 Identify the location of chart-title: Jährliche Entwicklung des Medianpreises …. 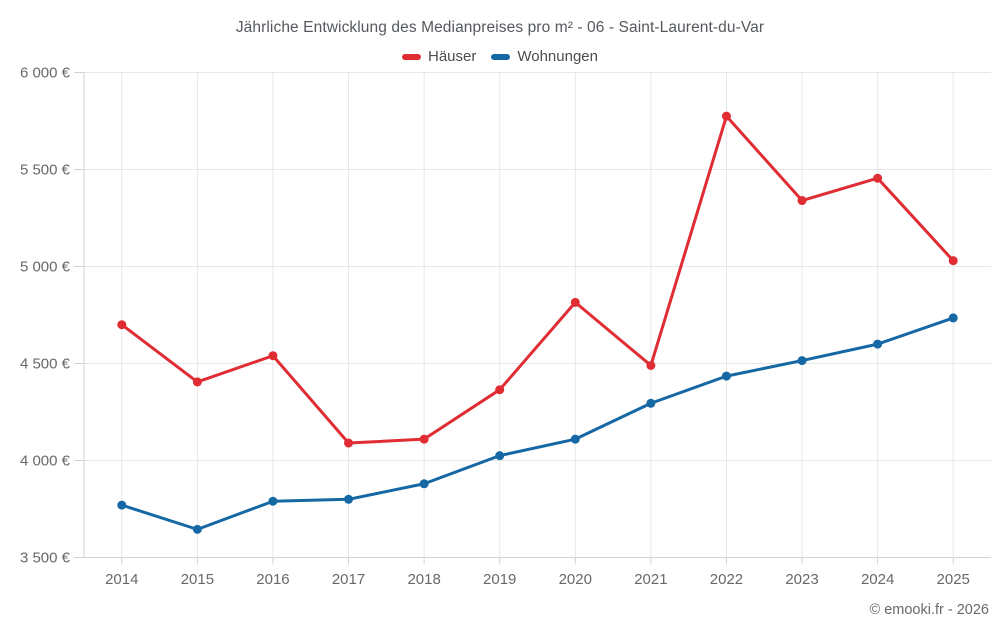
(500, 27).